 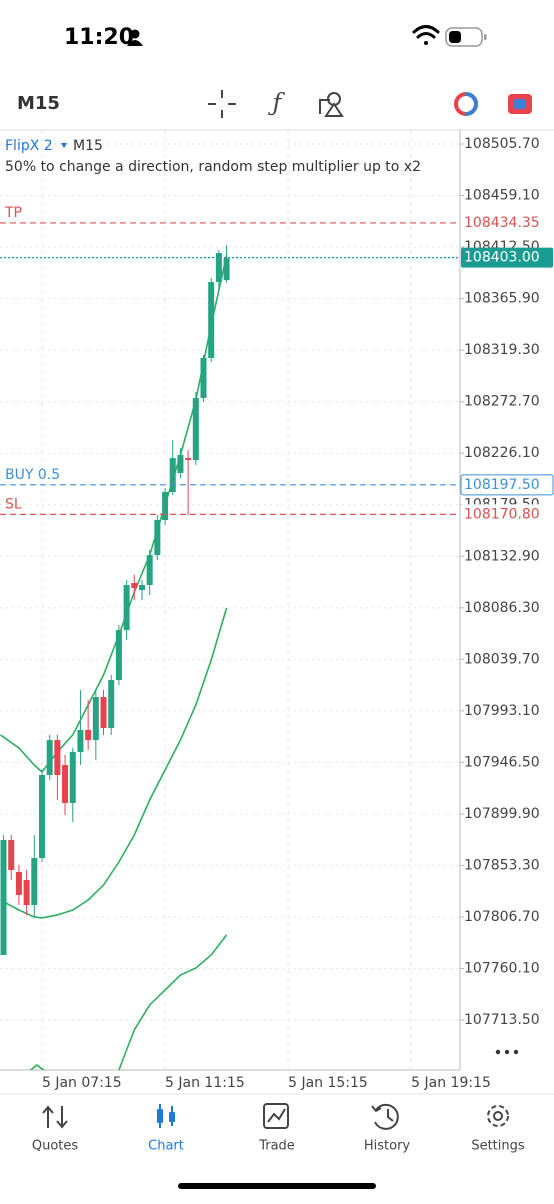 What do you see at coordinates (502, 258) in the screenshot?
I see `price-tag-label: 108403.00` at bounding box center [502, 258].